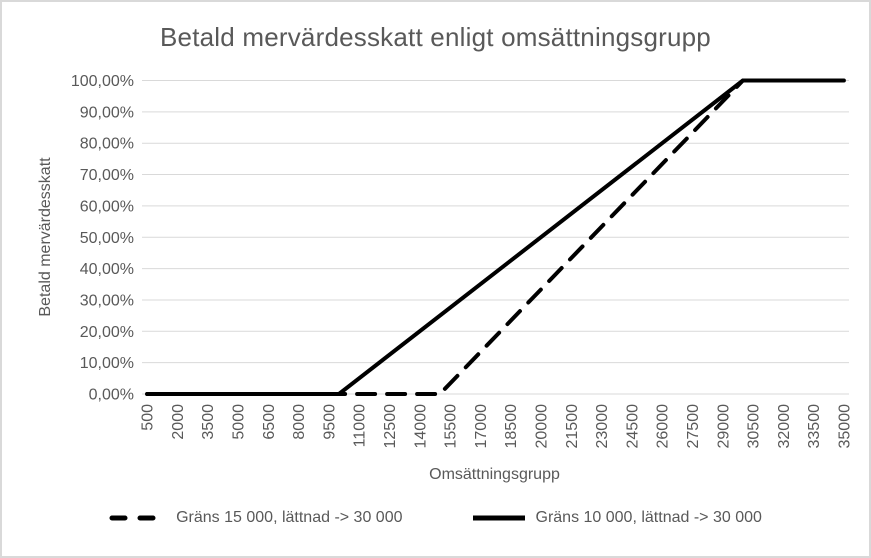 This screenshot has width=871, height=558. I want to click on x-tick-label: 26000, so click(663, 426).